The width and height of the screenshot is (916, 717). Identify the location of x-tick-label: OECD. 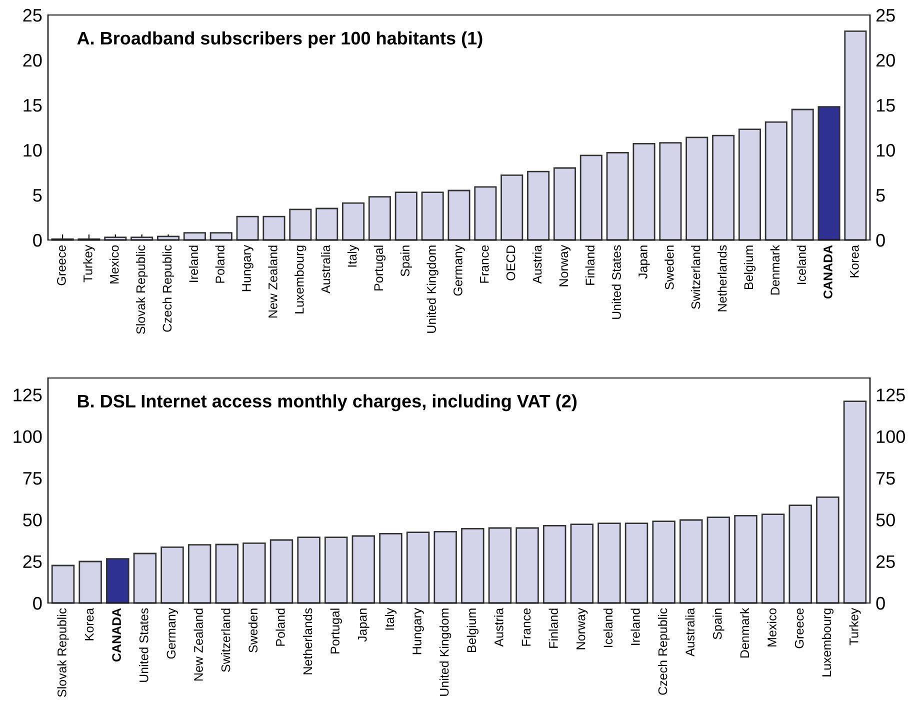
(511, 262).